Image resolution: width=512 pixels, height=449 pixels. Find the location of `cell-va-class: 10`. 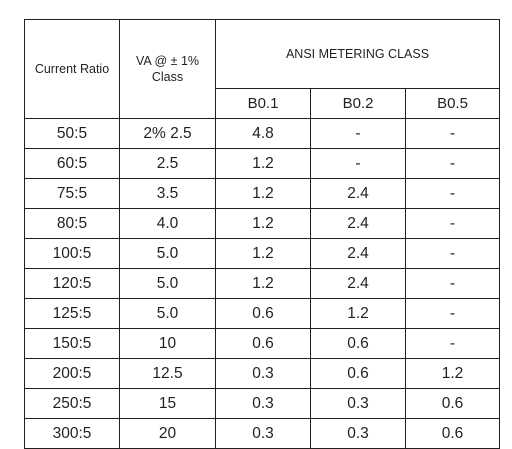

cell-va-class: 10 is located at coordinates (167, 343).